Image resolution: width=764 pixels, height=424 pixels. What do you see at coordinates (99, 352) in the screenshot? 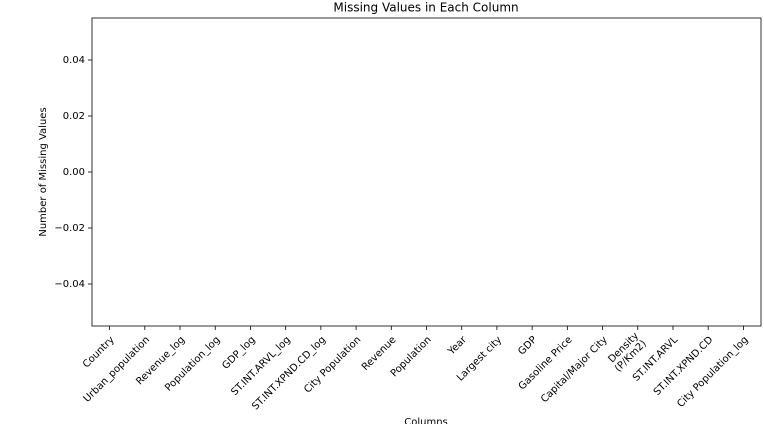
I see `x-tick-label: Country` at bounding box center [99, 352].